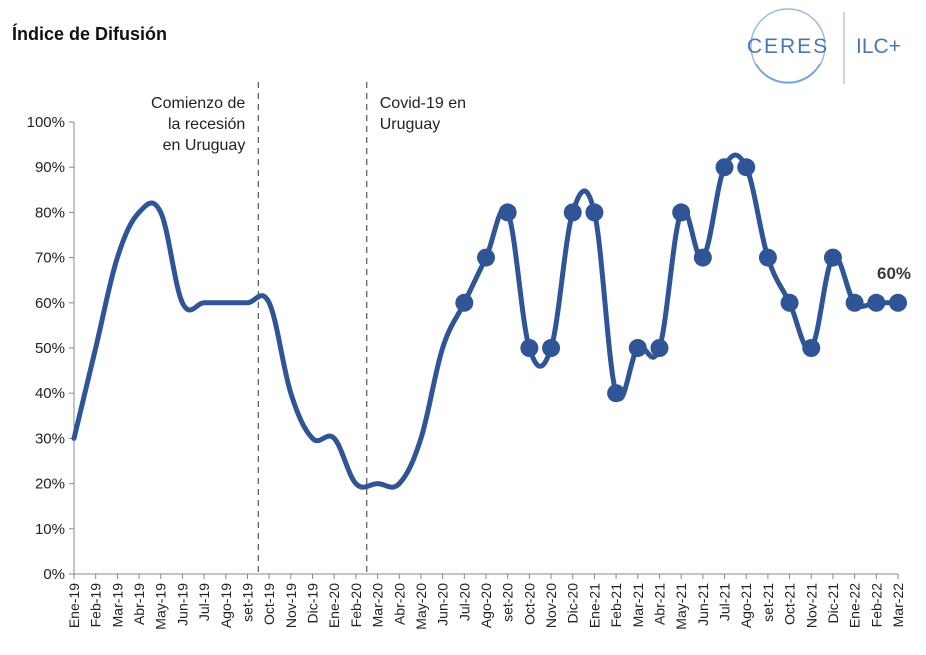 The image size is (926, 655). I want to click on x-tick-label: Mar-19, so click(117, 605).